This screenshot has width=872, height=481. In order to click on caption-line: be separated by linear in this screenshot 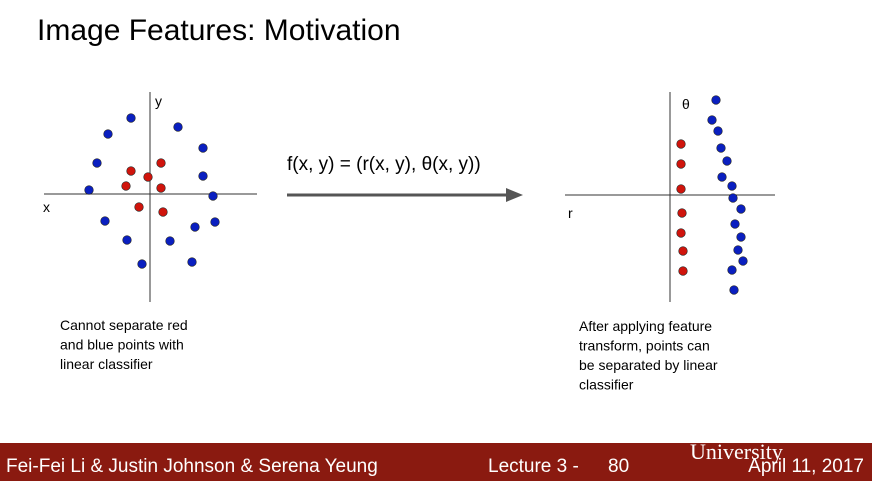, I will do `click(648, 365)`.